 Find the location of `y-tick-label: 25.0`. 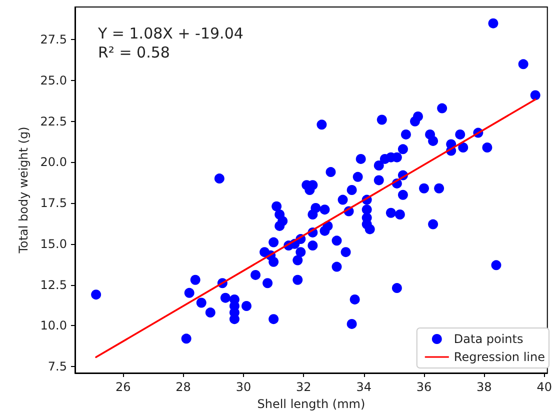

y-tick-label: 25.0 is located at coordinates (53, 81).